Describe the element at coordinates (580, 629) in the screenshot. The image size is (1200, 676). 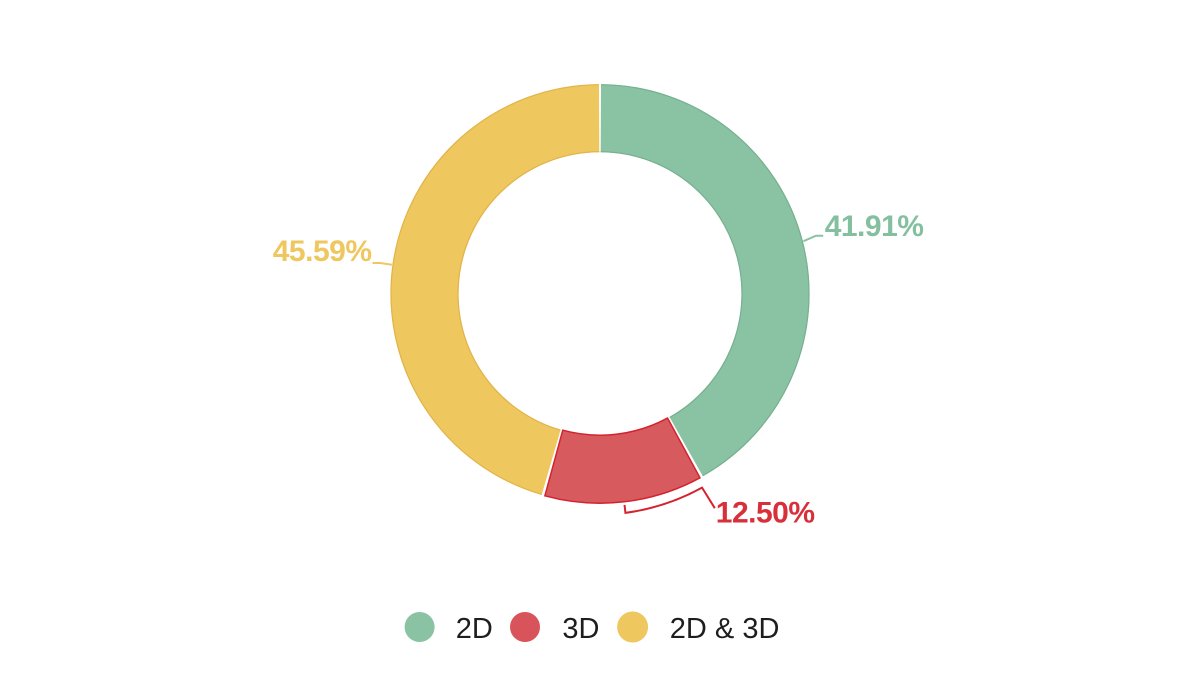
I see `svg-text: 3D` at that location.